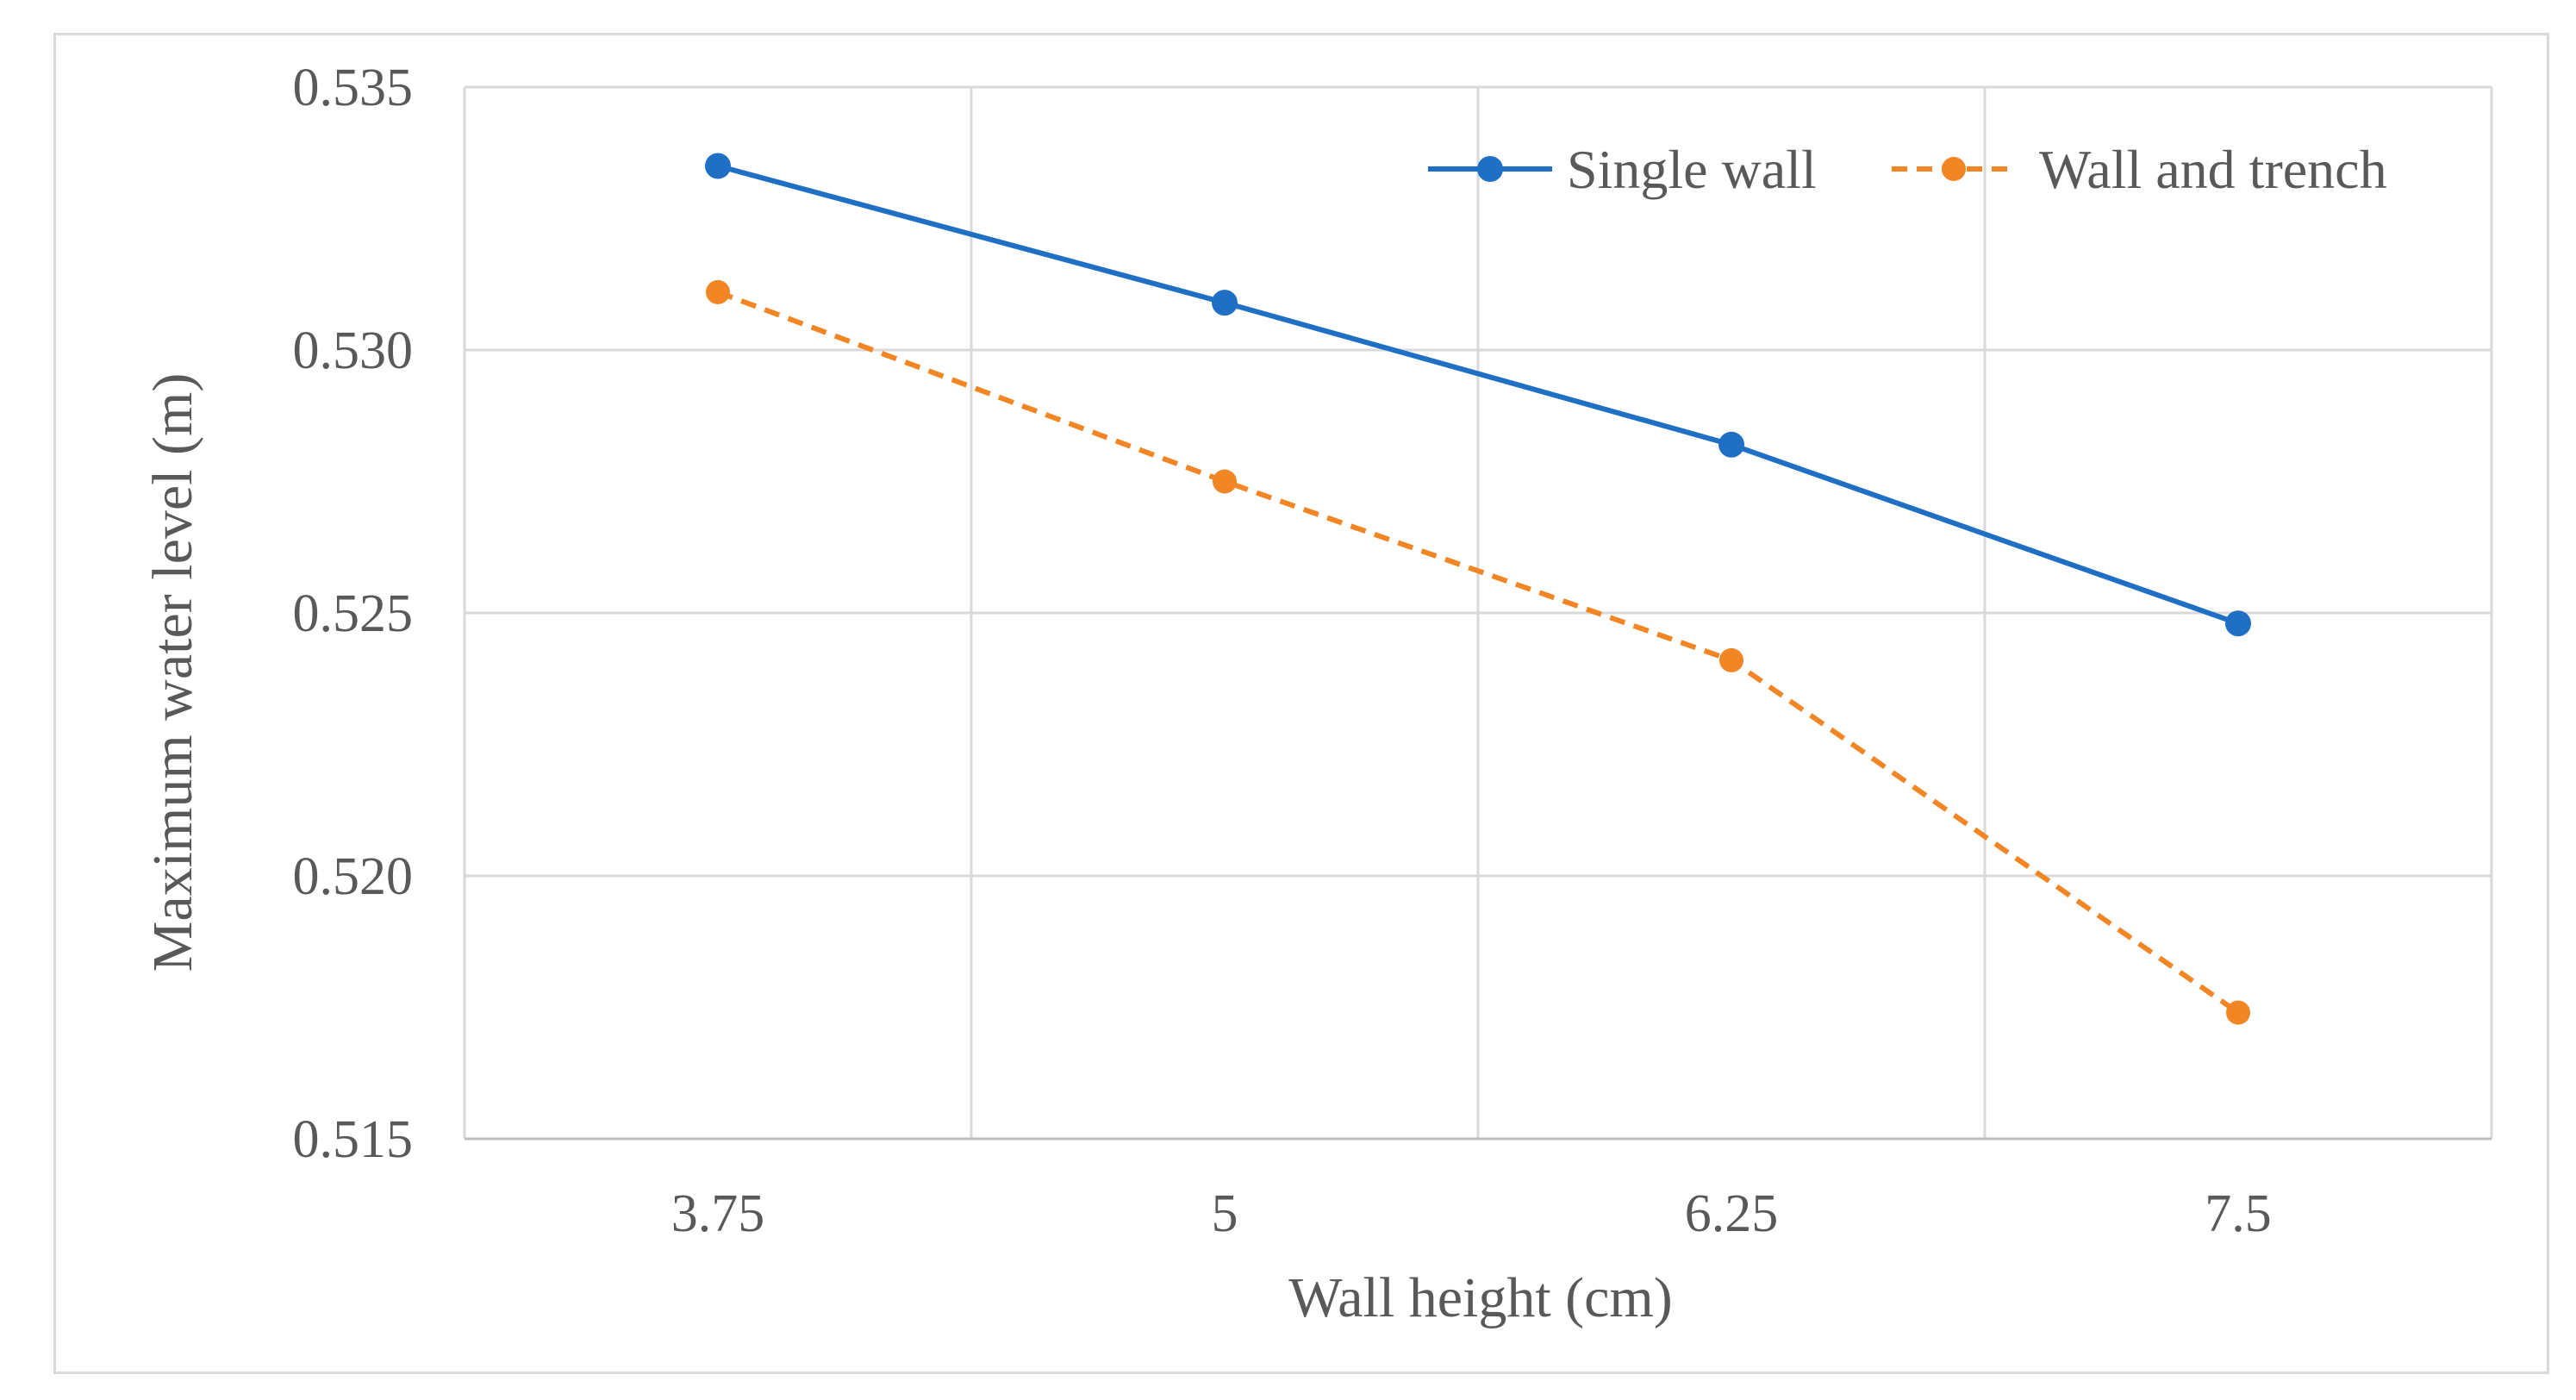 The width and height of the screenshot is (2576, 1400). Describe the element at coordinates (1732, 1213) in the screenshot. I see `x-tick-label: 6.25` at that location.